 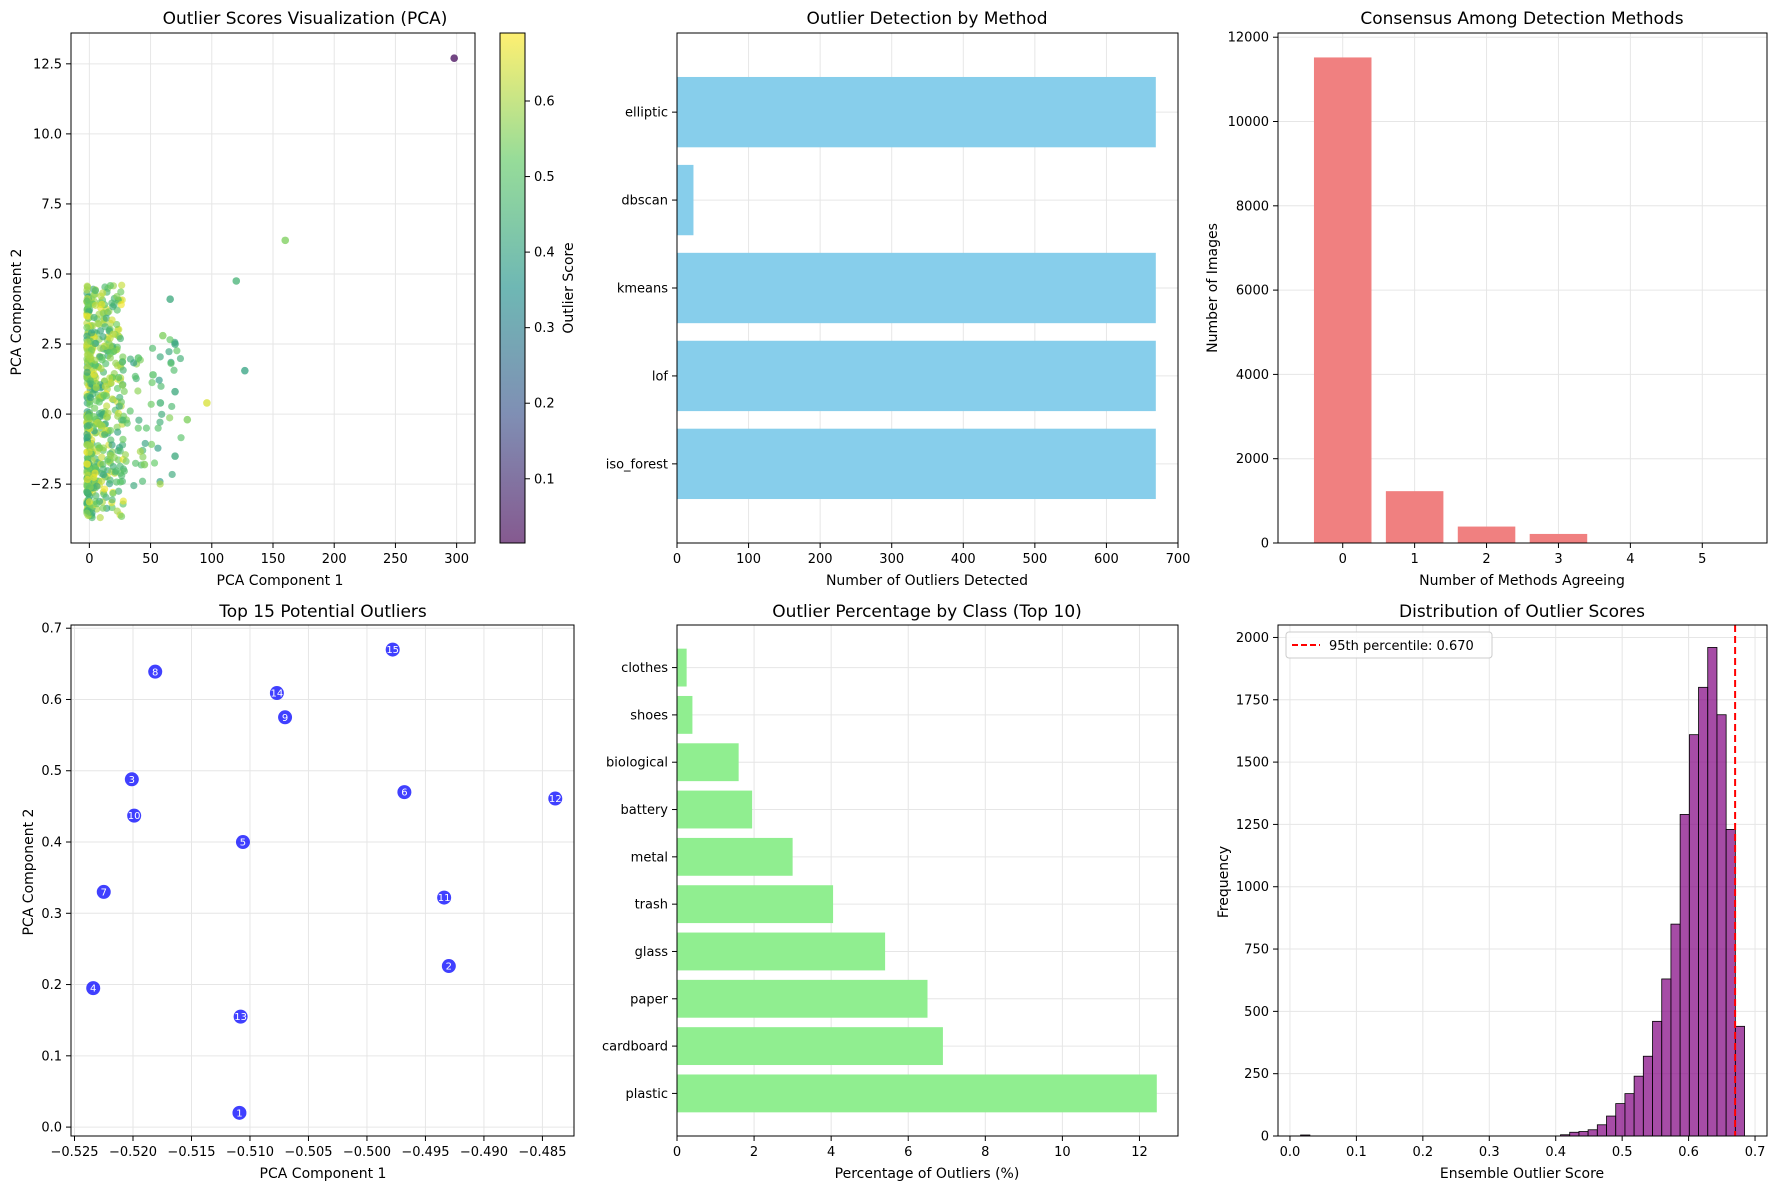 I want to click on y-axis-label: Frequency, so click(x=1224, y=882).